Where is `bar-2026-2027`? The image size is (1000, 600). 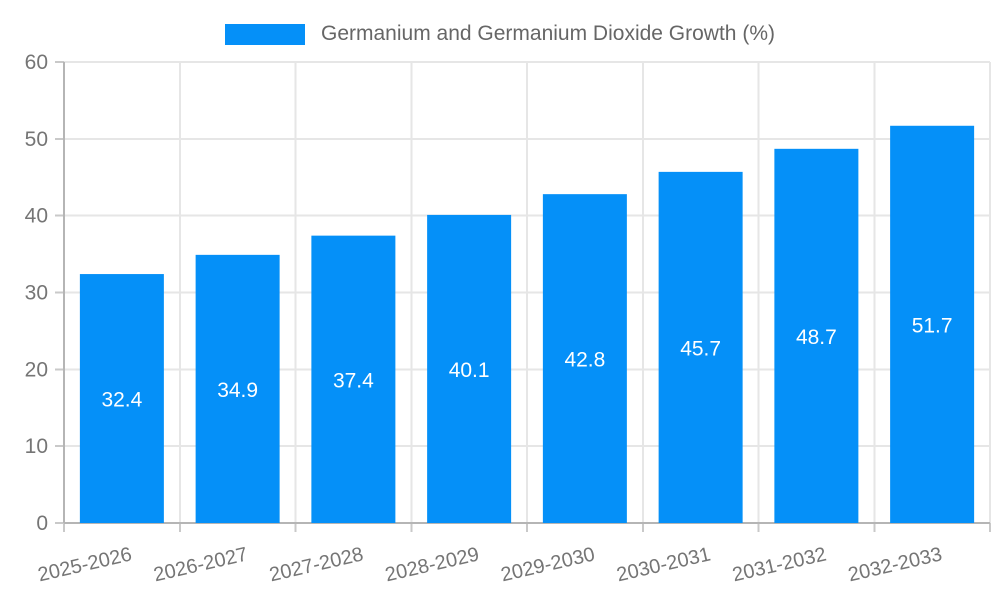
bar-2026-2027 is located at coordinates (237, 388).